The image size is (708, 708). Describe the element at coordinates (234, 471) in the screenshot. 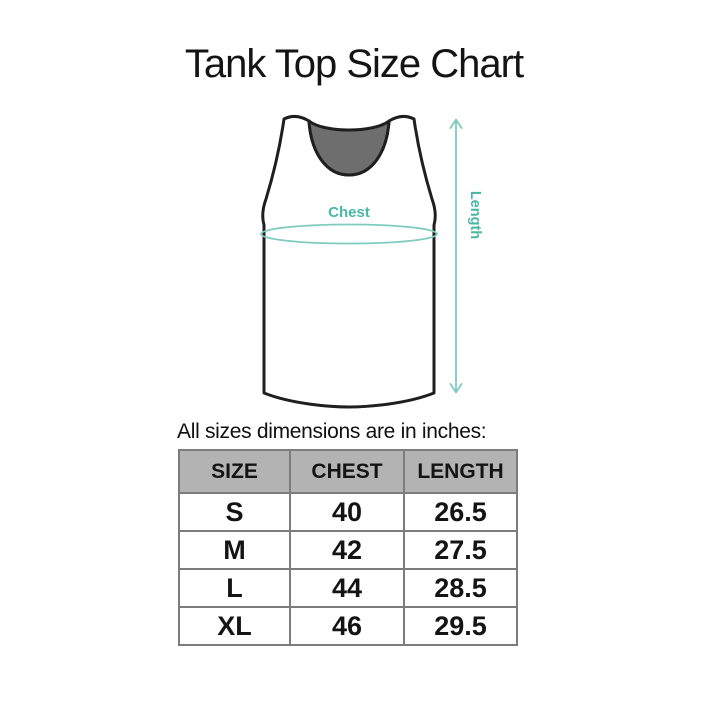

I see `header-size: SIZE` at that location.